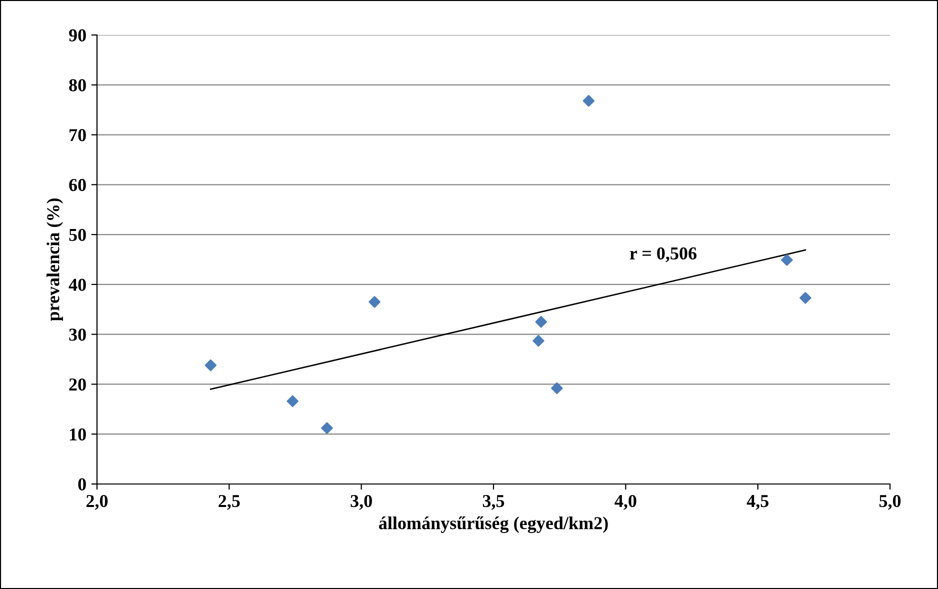 The image size is (938, 589). What do you see at coordinates (82, 484) in the screenshot?
I see `y-tick-label: 0` at bounding box center [82, 484].